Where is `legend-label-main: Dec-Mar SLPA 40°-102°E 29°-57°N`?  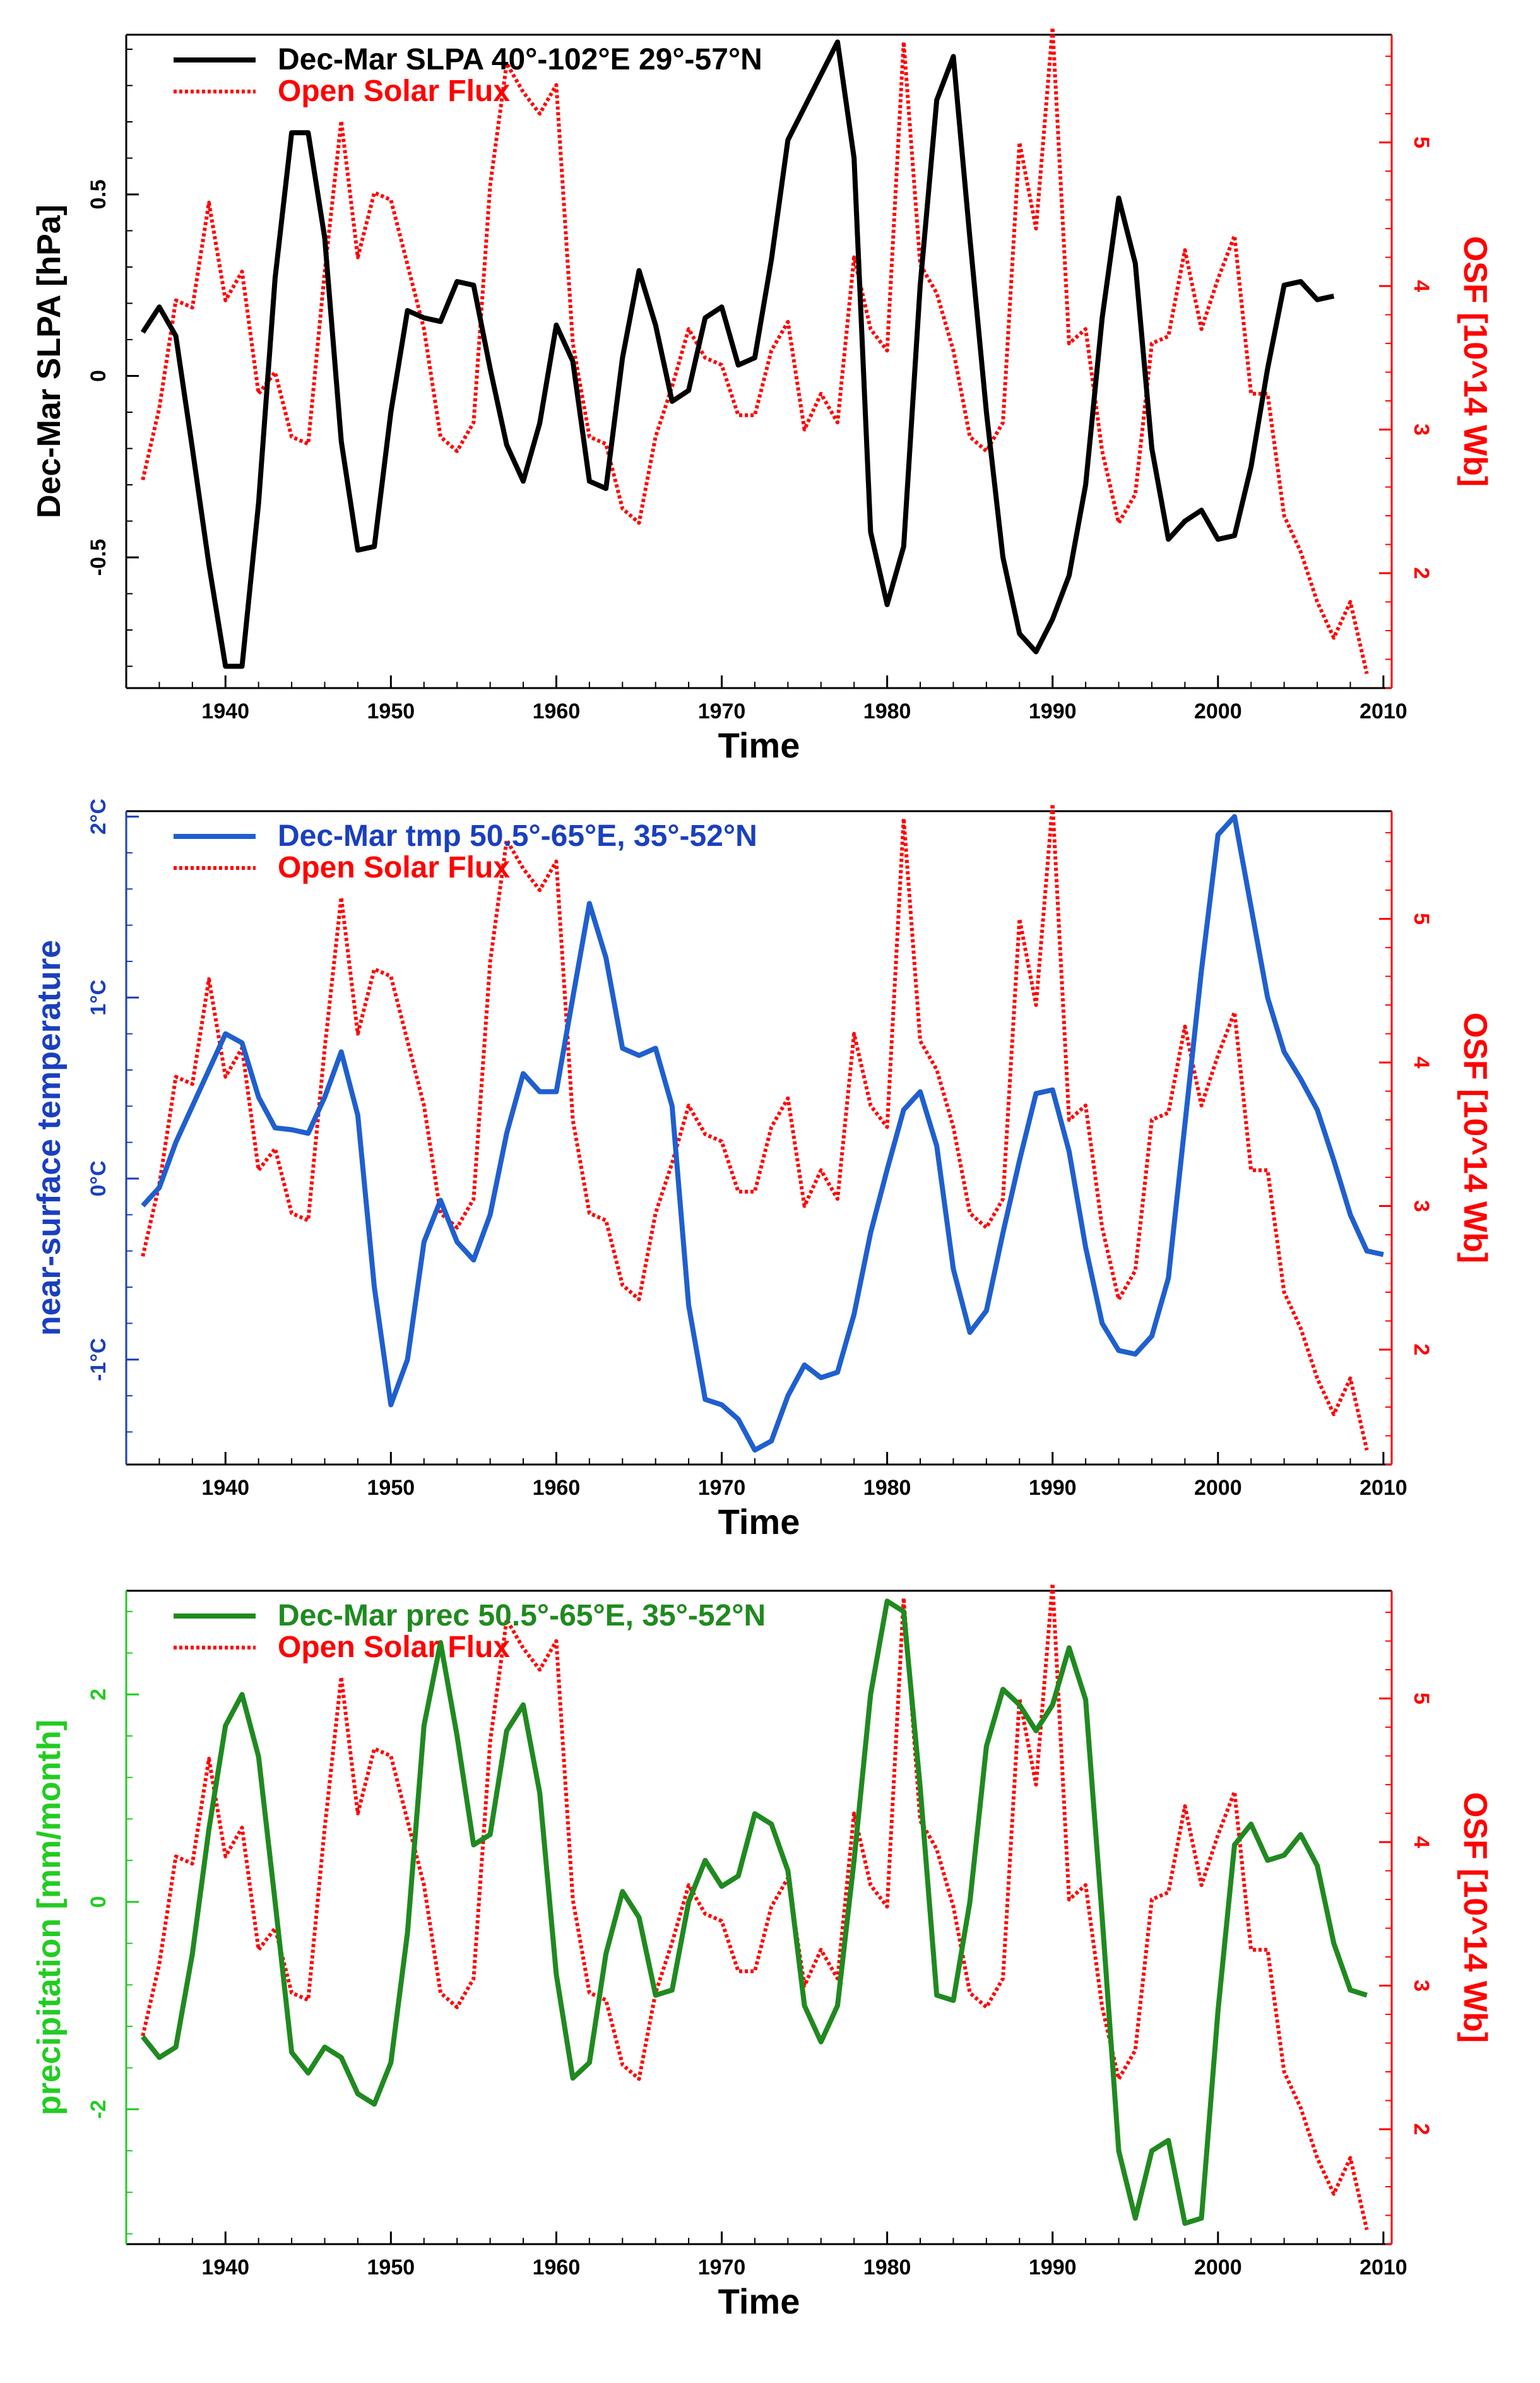 legend-label-main: Dec-Mar SLPA 40°-102°E 29°-57°N is located at coordinates (520, 60).